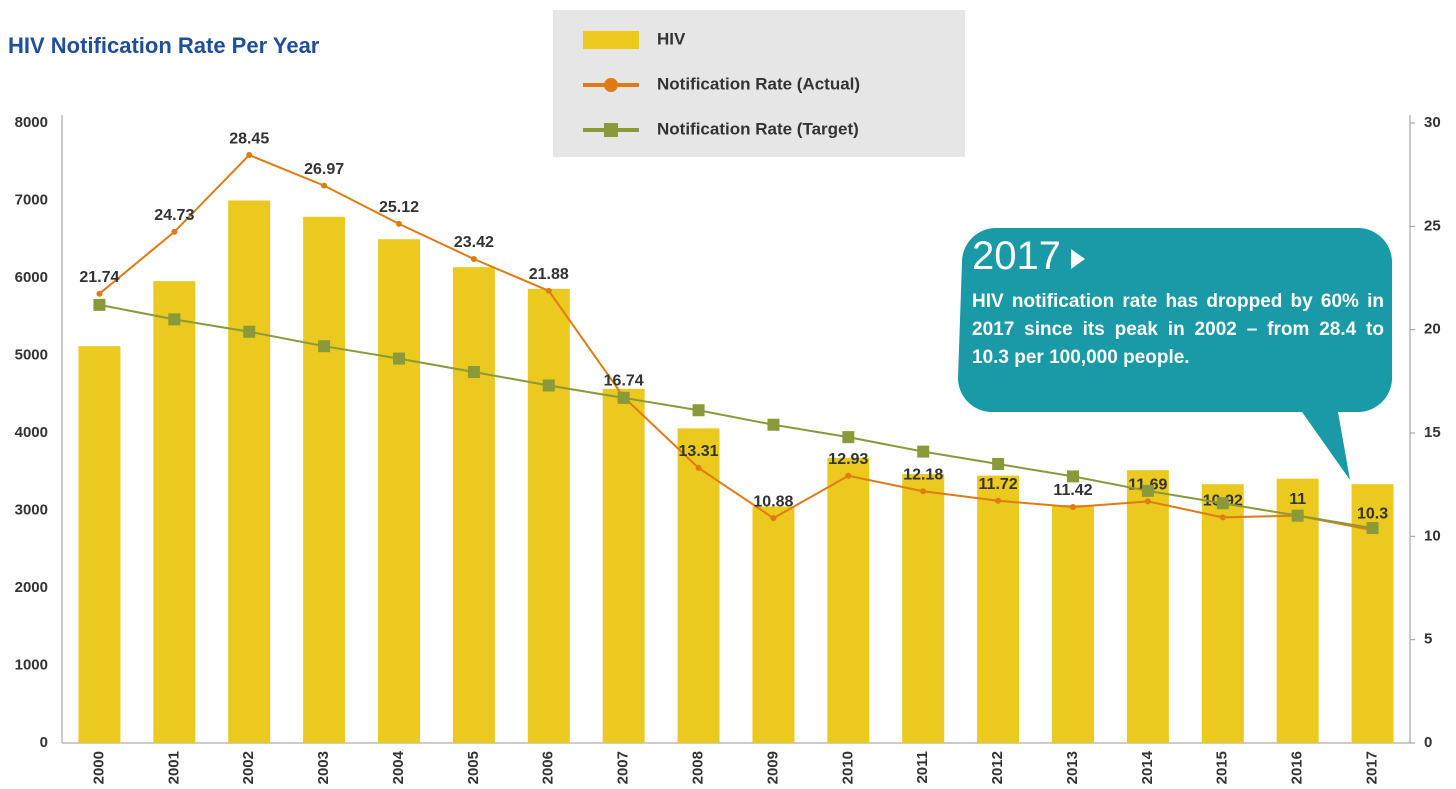  Describe the element at coordinates (1372, 513) in the screenshot. I see `data-label: 10.3` at that location.